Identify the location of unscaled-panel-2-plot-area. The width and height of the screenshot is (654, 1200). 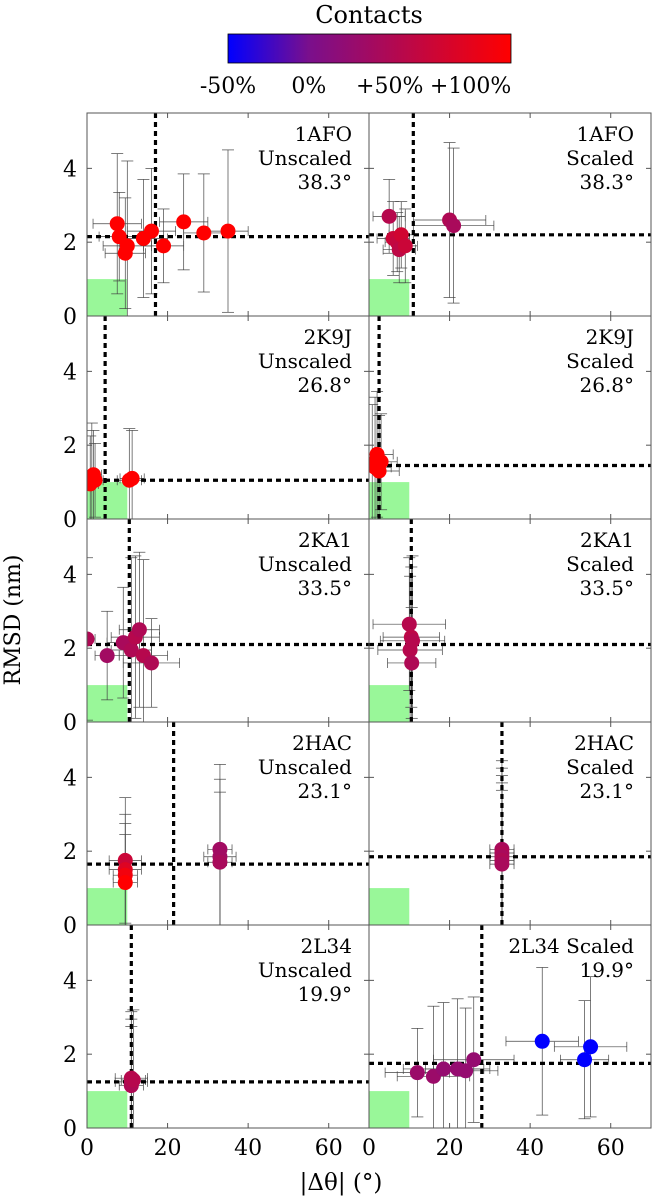
(228, 417).